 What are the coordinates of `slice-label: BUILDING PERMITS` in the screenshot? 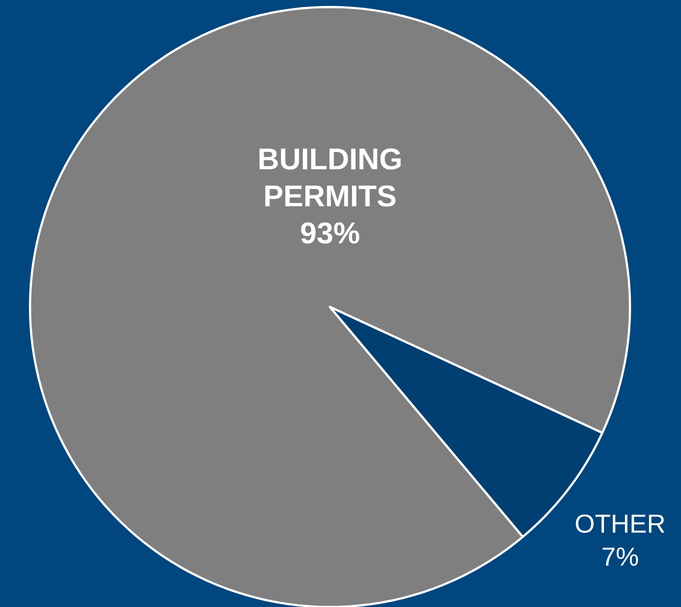 It's located at (330, 177).